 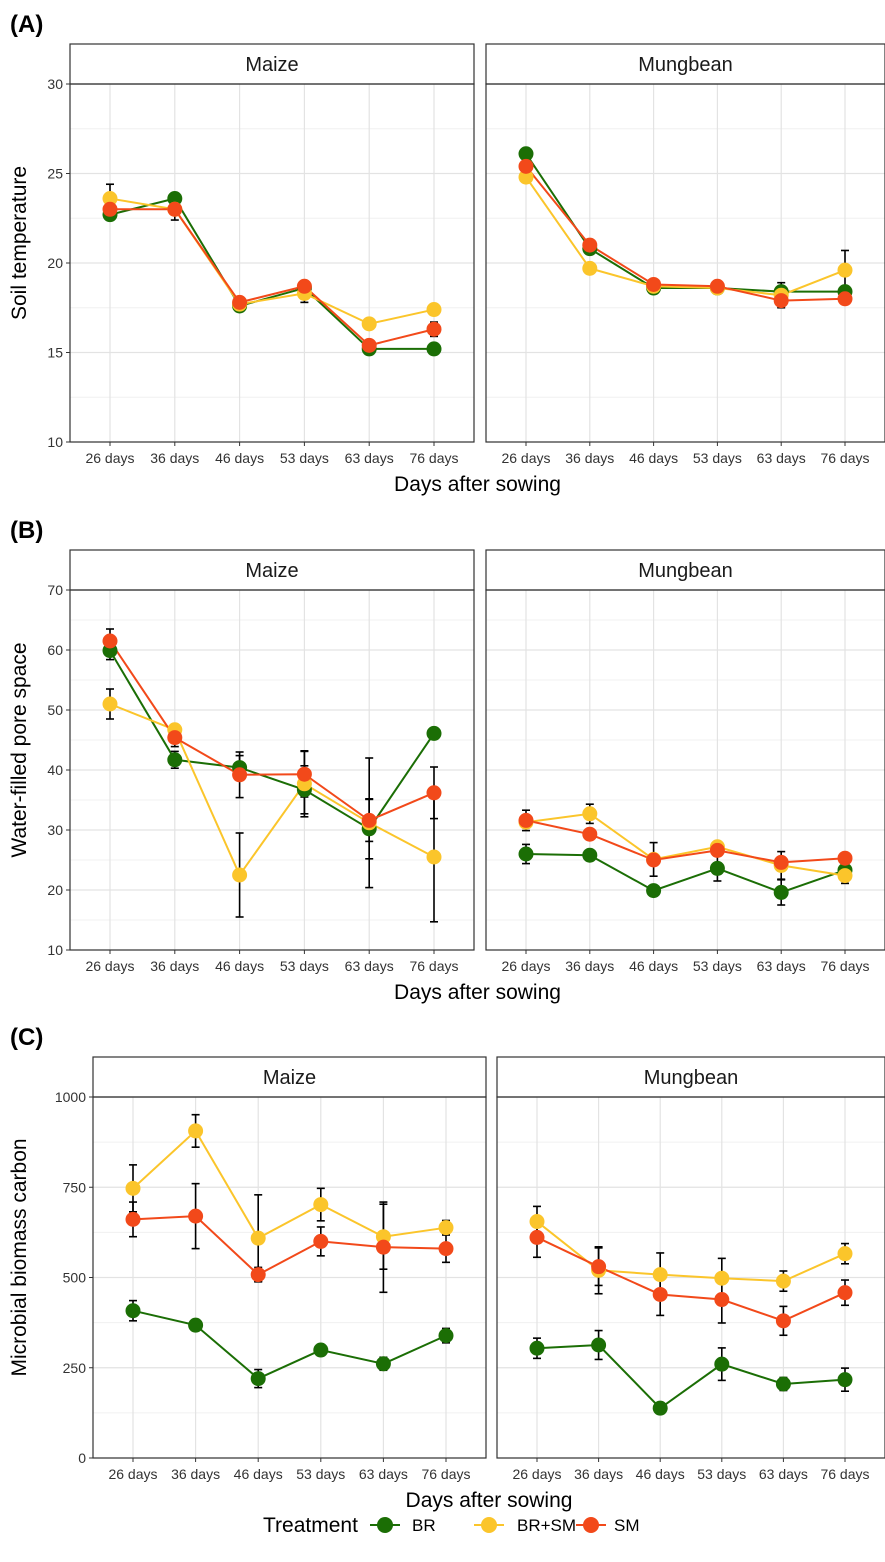 I want to click on facet-strip-label: Mungbean, so click(x=685, y=65).